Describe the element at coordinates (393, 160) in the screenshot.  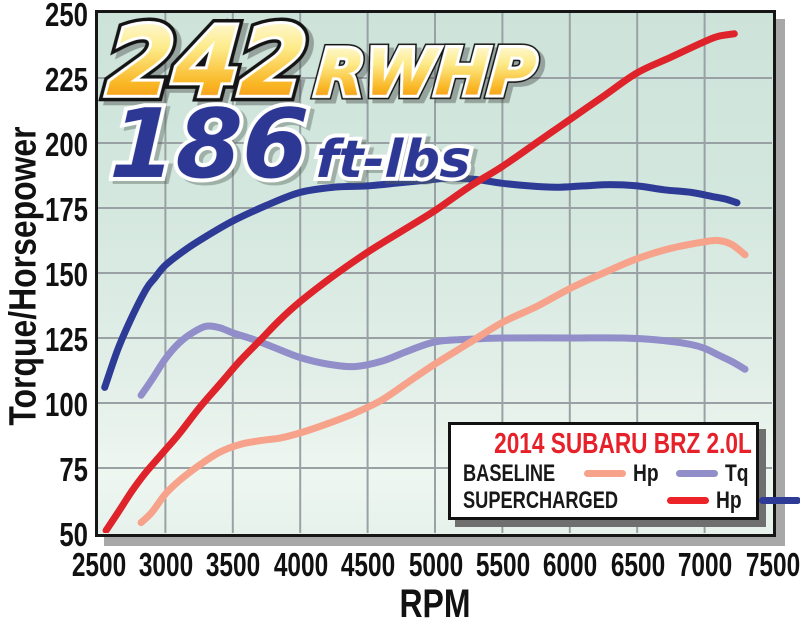
I see `peak-tq-unit: ft-lbs ft-lbs` at that location.